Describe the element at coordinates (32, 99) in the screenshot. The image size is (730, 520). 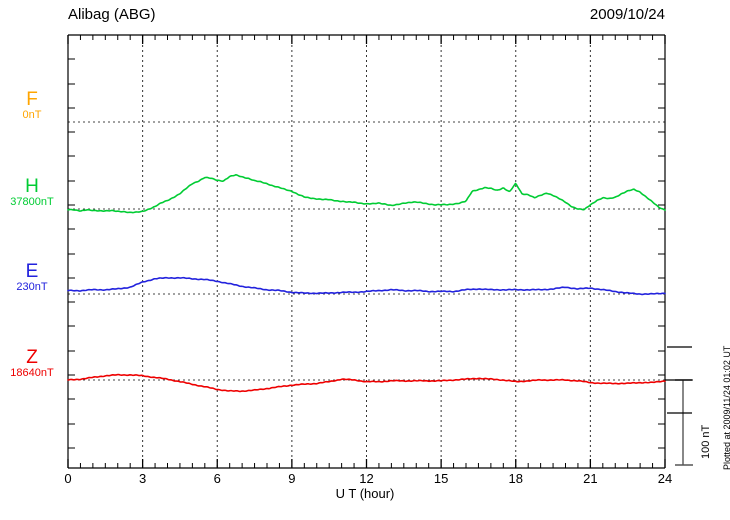
I see `component-letter-f: F` at that location.